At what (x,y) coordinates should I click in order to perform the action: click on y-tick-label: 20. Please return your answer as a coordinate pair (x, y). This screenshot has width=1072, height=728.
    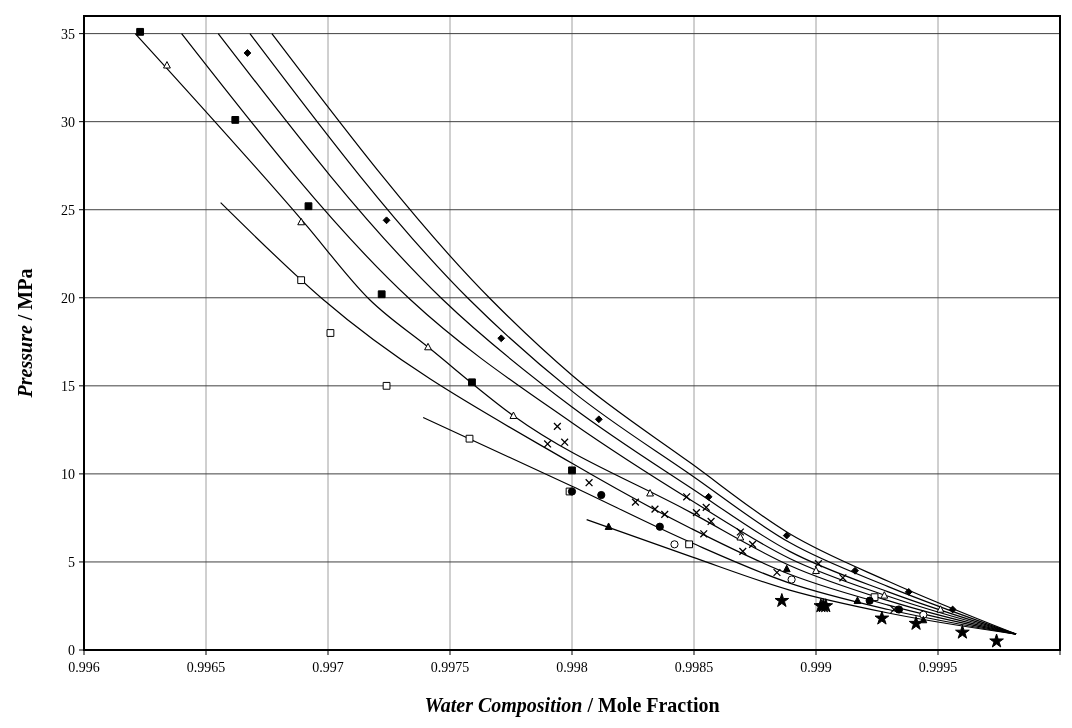
    Looking at the image, I should click on (68, 298).